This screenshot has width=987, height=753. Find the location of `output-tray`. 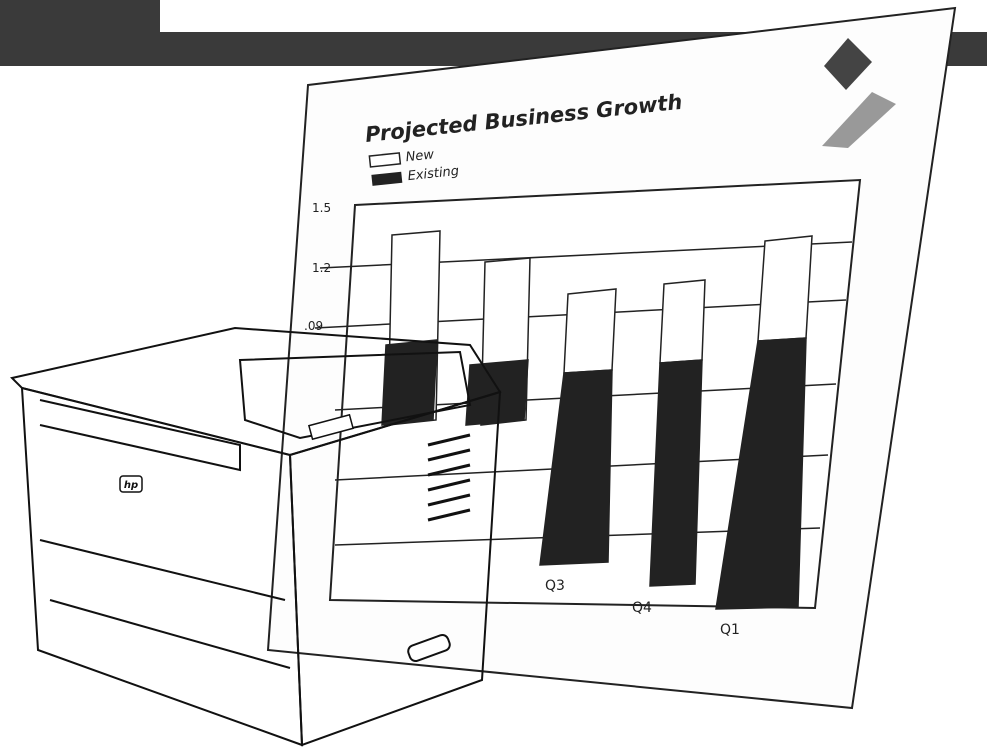

output-tray is located at coordinates (355, 395).